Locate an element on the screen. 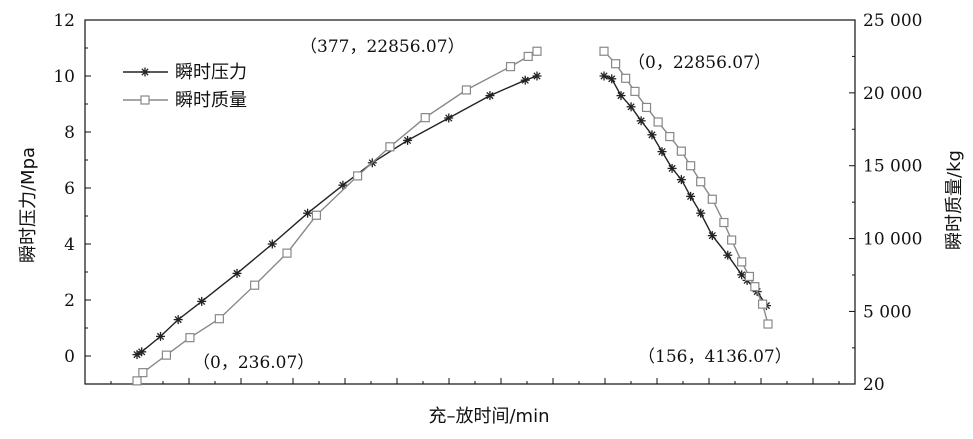 The width and height of the screenshot is (973, 439). annotation-discharge-end: （156，4136.07） is located at coordinates (715, 357).